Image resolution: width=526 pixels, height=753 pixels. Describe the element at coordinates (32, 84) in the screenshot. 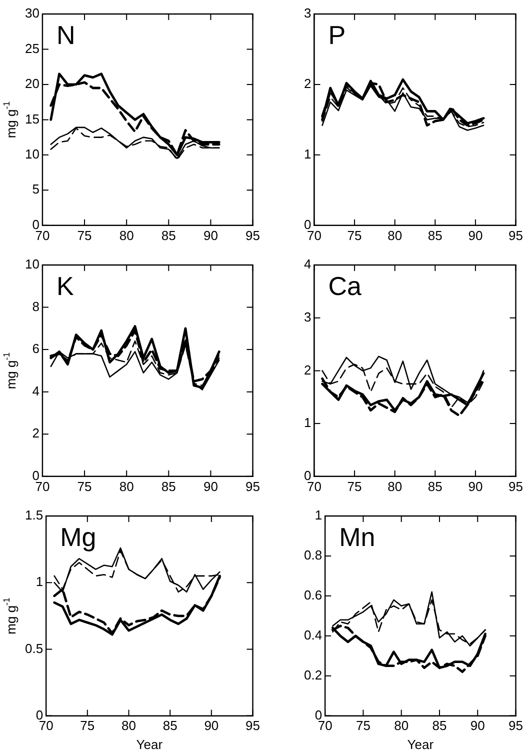

I see `y-tick-label: 20` at that location.